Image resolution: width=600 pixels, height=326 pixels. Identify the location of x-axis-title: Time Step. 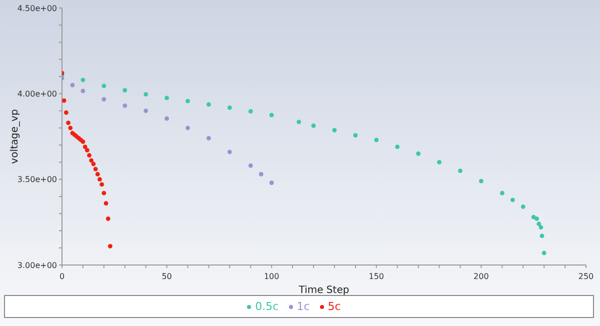
(324, 290).